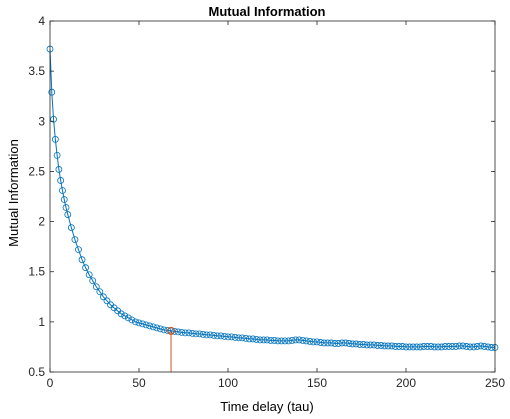 Image resolution: width=510 pixels, height=419 pixels. I want to click on x-tick-label: 0, so click(50, 383).